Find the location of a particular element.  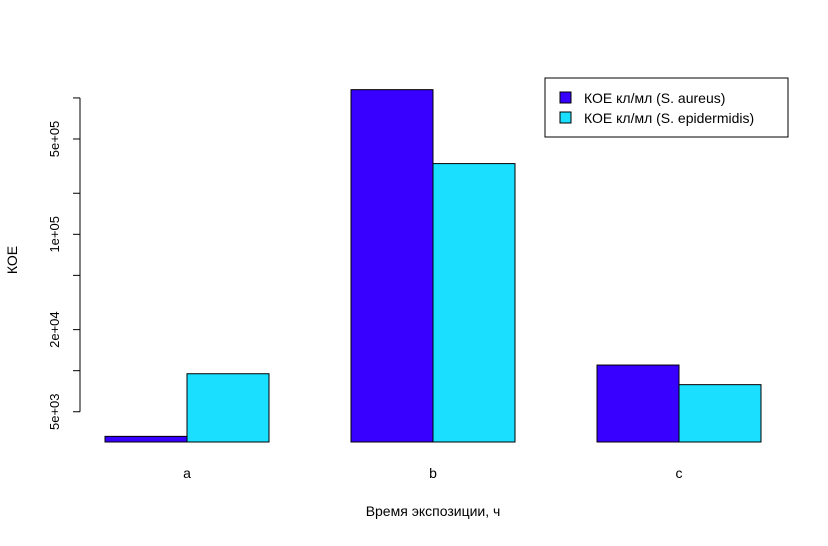

x-tick-label: b is located at coordinates (433, 473).